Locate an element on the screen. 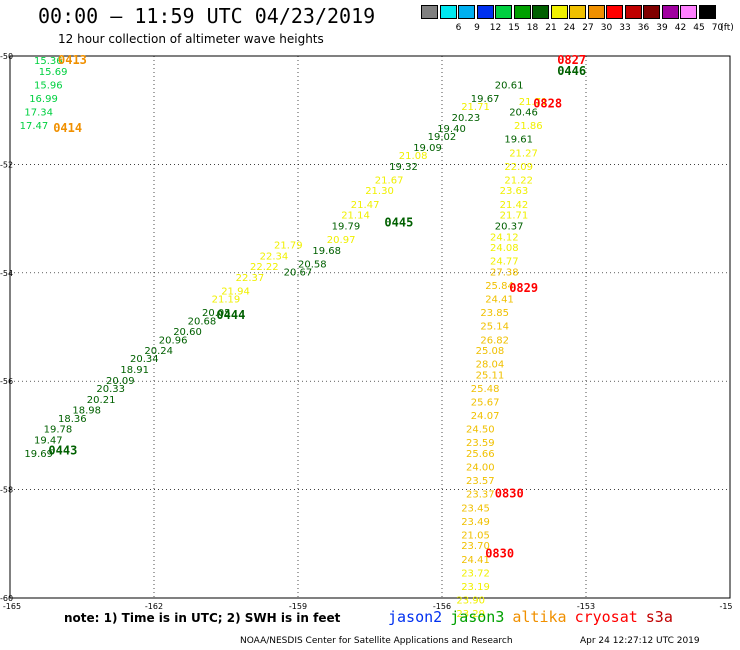 Image resolution: width=740 pixels, height=650 pixels. wave-height-value: 22.37 is located at coordinates (250, 278).